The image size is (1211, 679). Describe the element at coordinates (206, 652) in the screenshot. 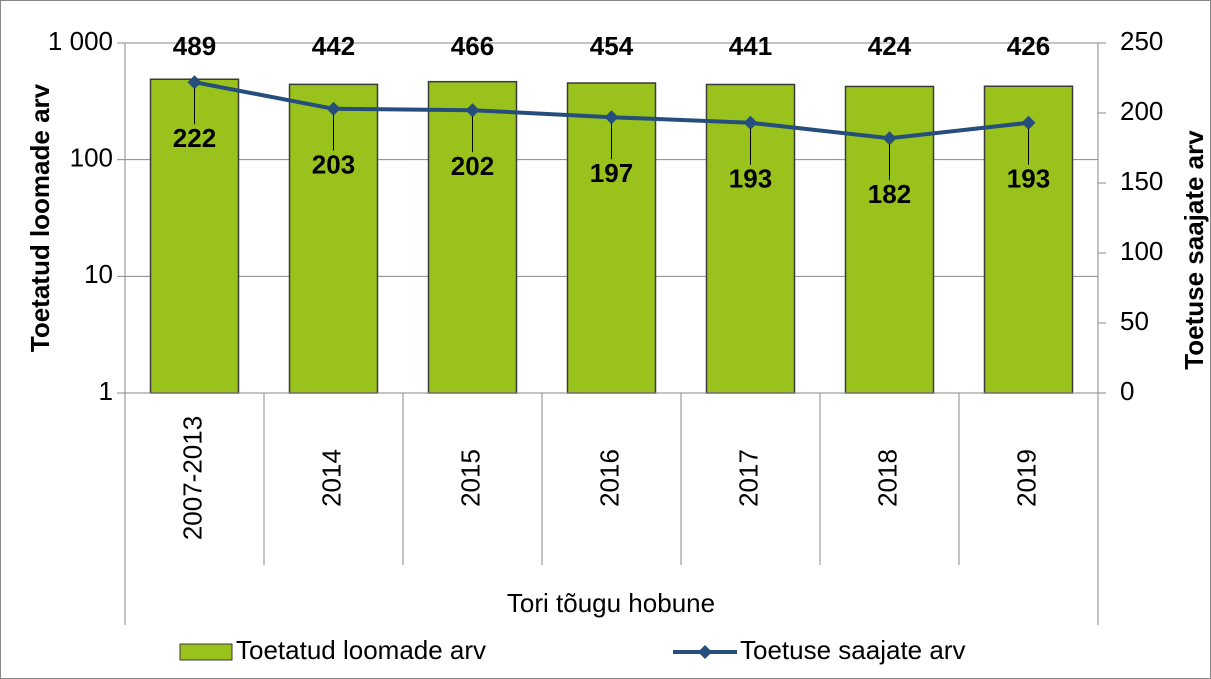

I see `legend-swatch` at that location.